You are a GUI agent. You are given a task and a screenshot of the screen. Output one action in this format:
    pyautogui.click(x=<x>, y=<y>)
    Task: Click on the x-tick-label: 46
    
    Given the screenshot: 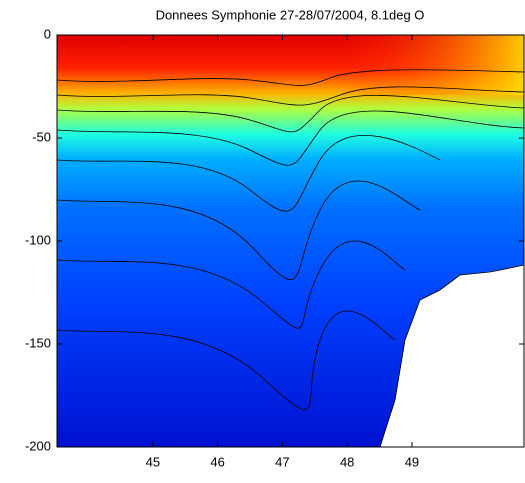 What is the action you would take?
    pyautogui.click(x=217, y=461)
    